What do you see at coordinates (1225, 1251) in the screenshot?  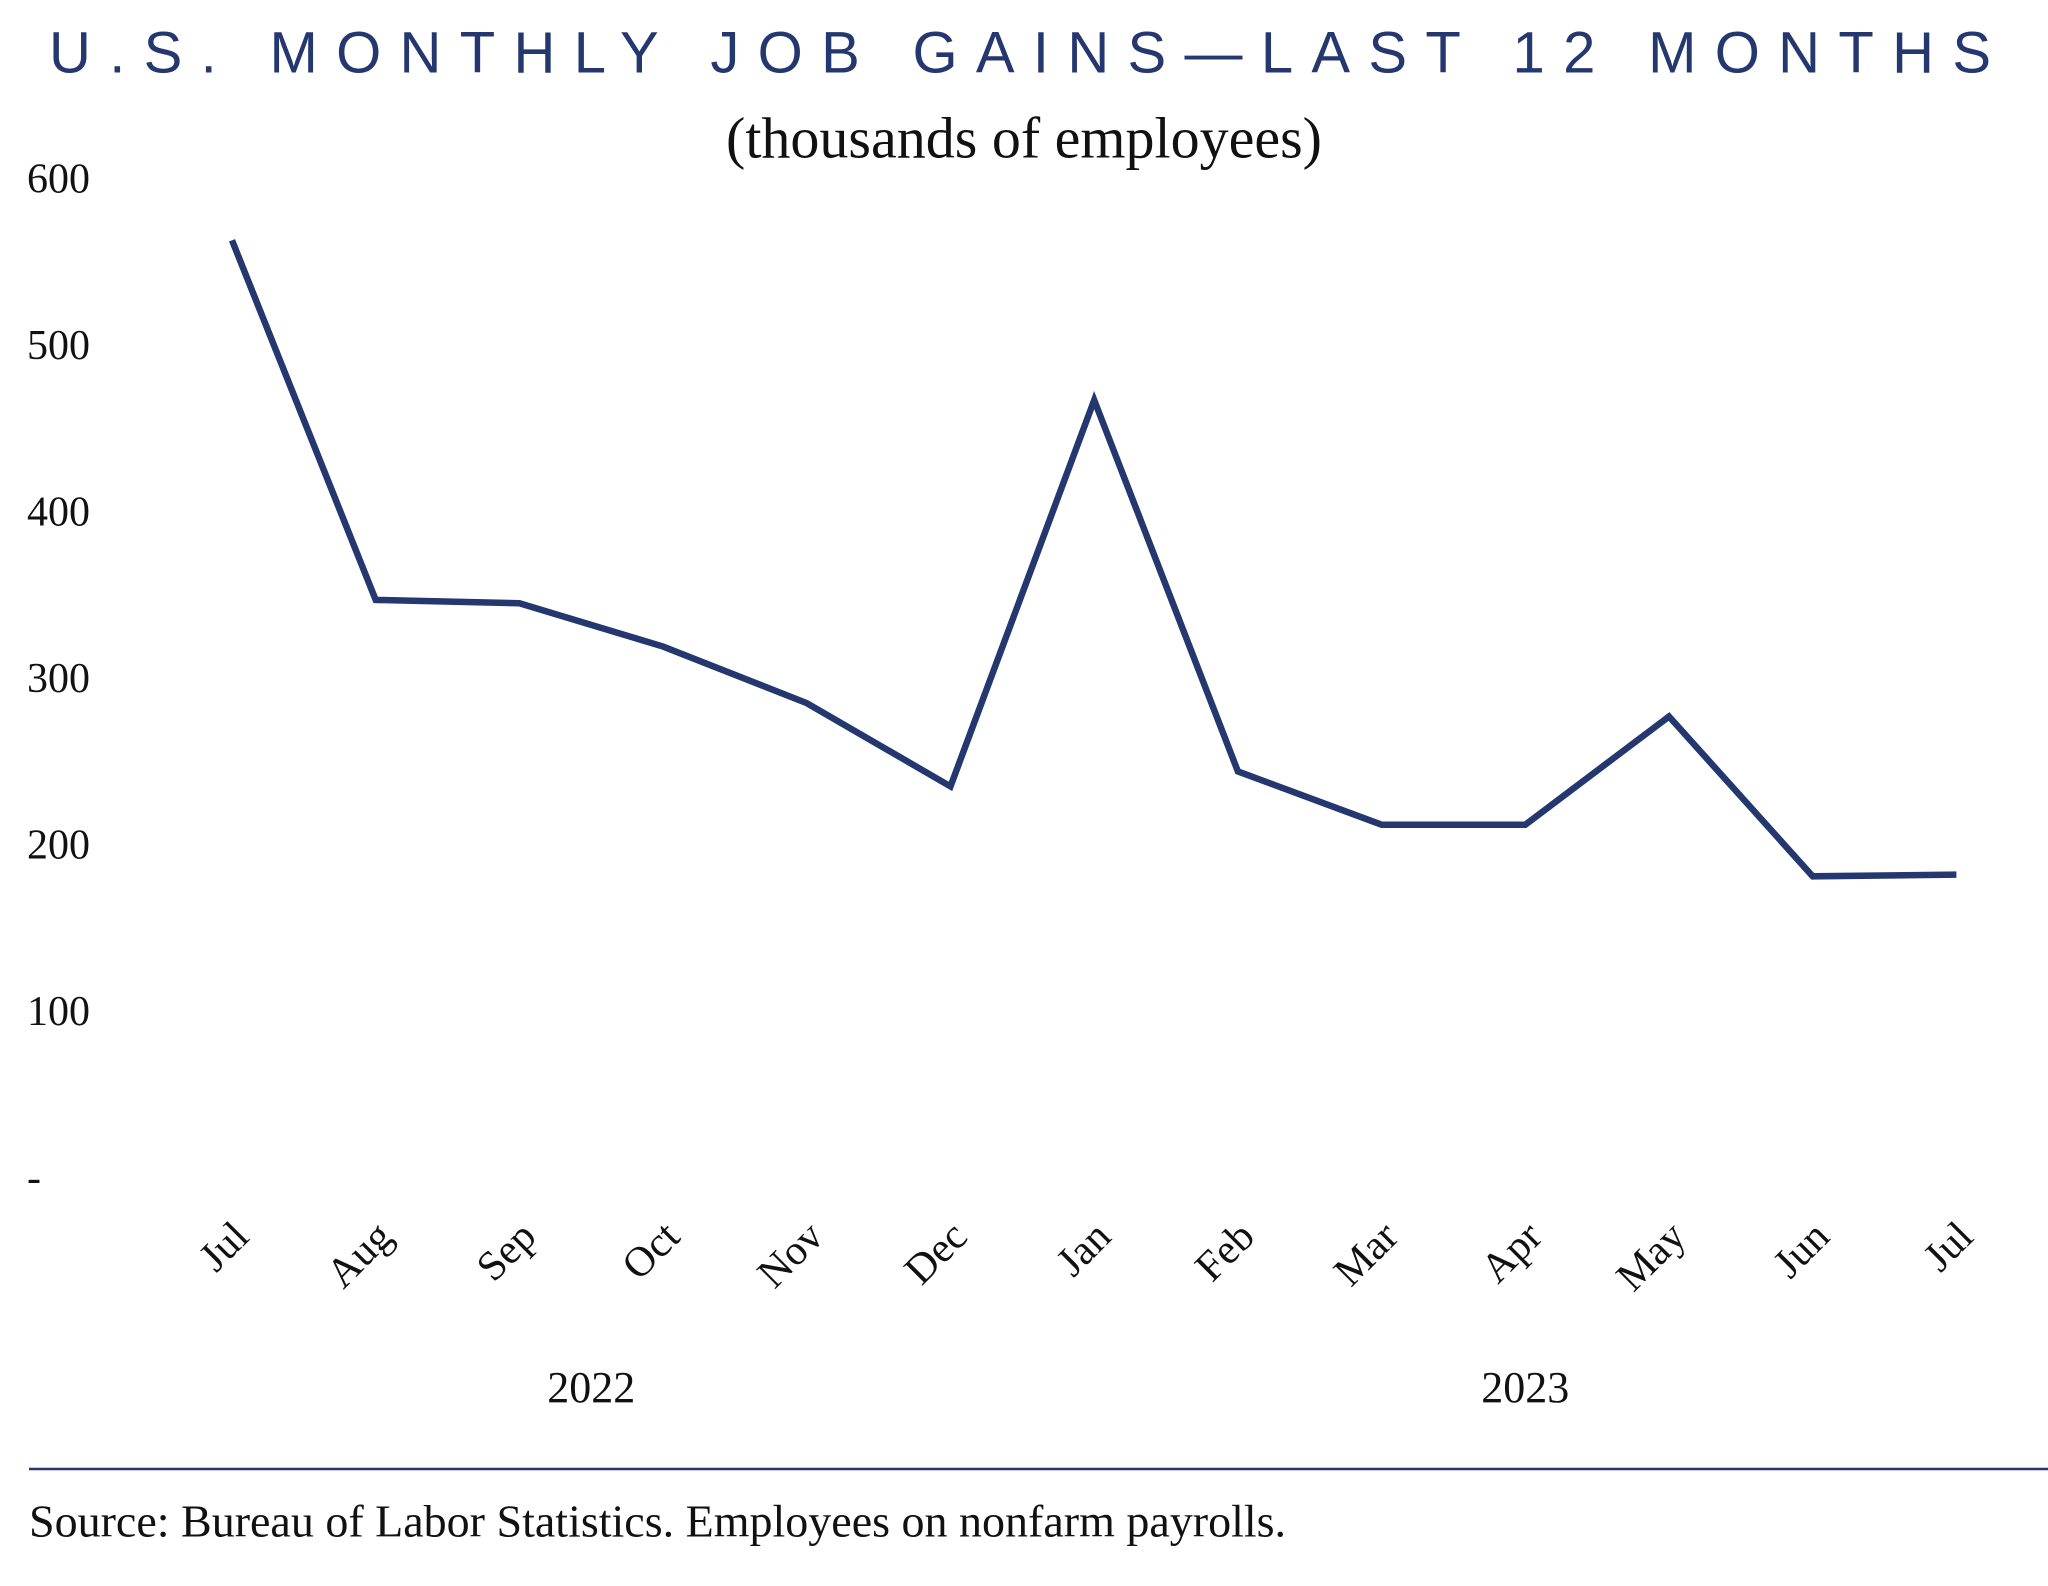 I see `x-tick-label: Feb` at bounding box center [1225, 1251].